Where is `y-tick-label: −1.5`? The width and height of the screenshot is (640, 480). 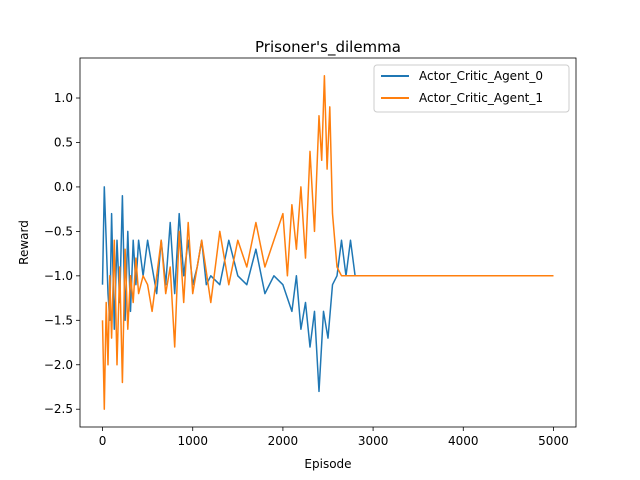 y-tick-label: −1.5 is located at coordinates (58, 320).